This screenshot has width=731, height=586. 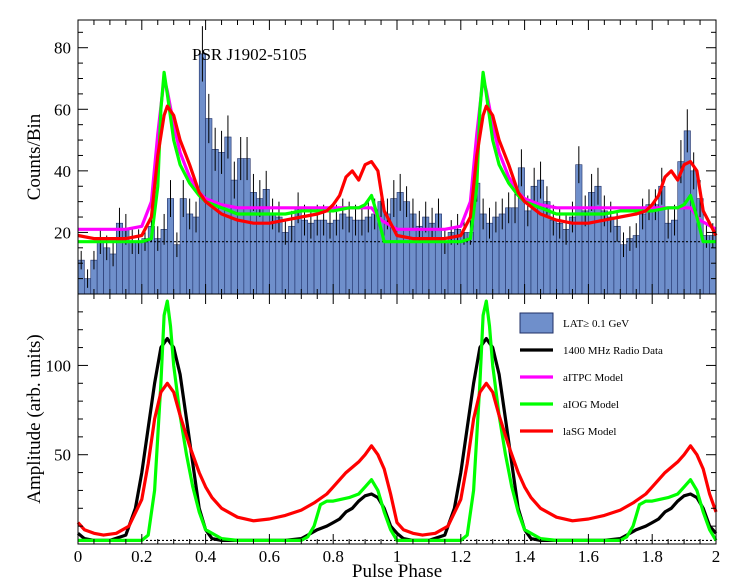 What do you see at coordinates (62, 109) in the screenshot?
I see `y-tick-label: 60` at bounding box center [62, 109].